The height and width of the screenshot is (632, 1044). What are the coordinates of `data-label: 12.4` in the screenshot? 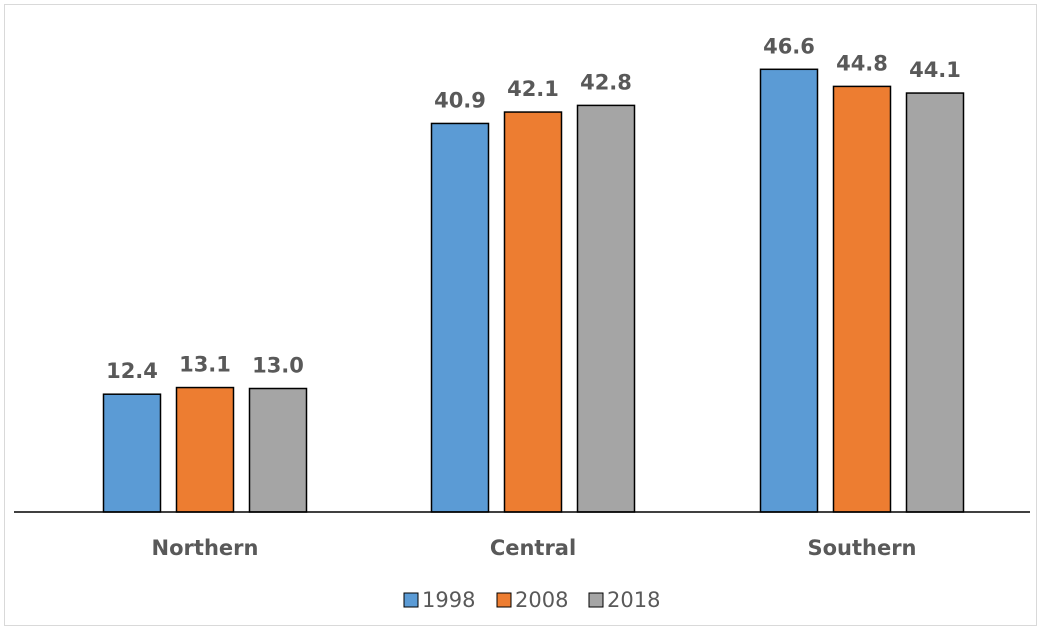 It's located at (132, 371).